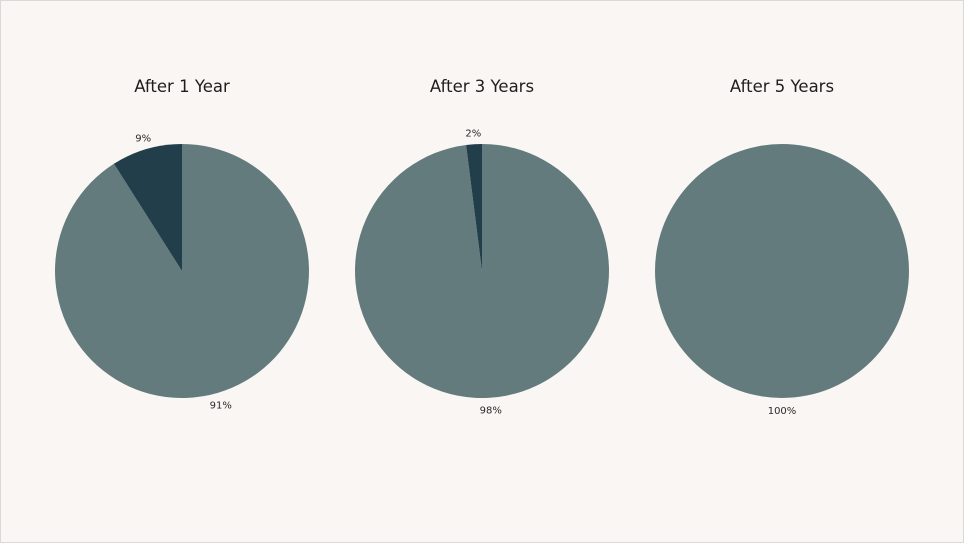  Describe the element at coordinates (491, 411) in the screenshot. I see `slice-label: 98%` at that location.